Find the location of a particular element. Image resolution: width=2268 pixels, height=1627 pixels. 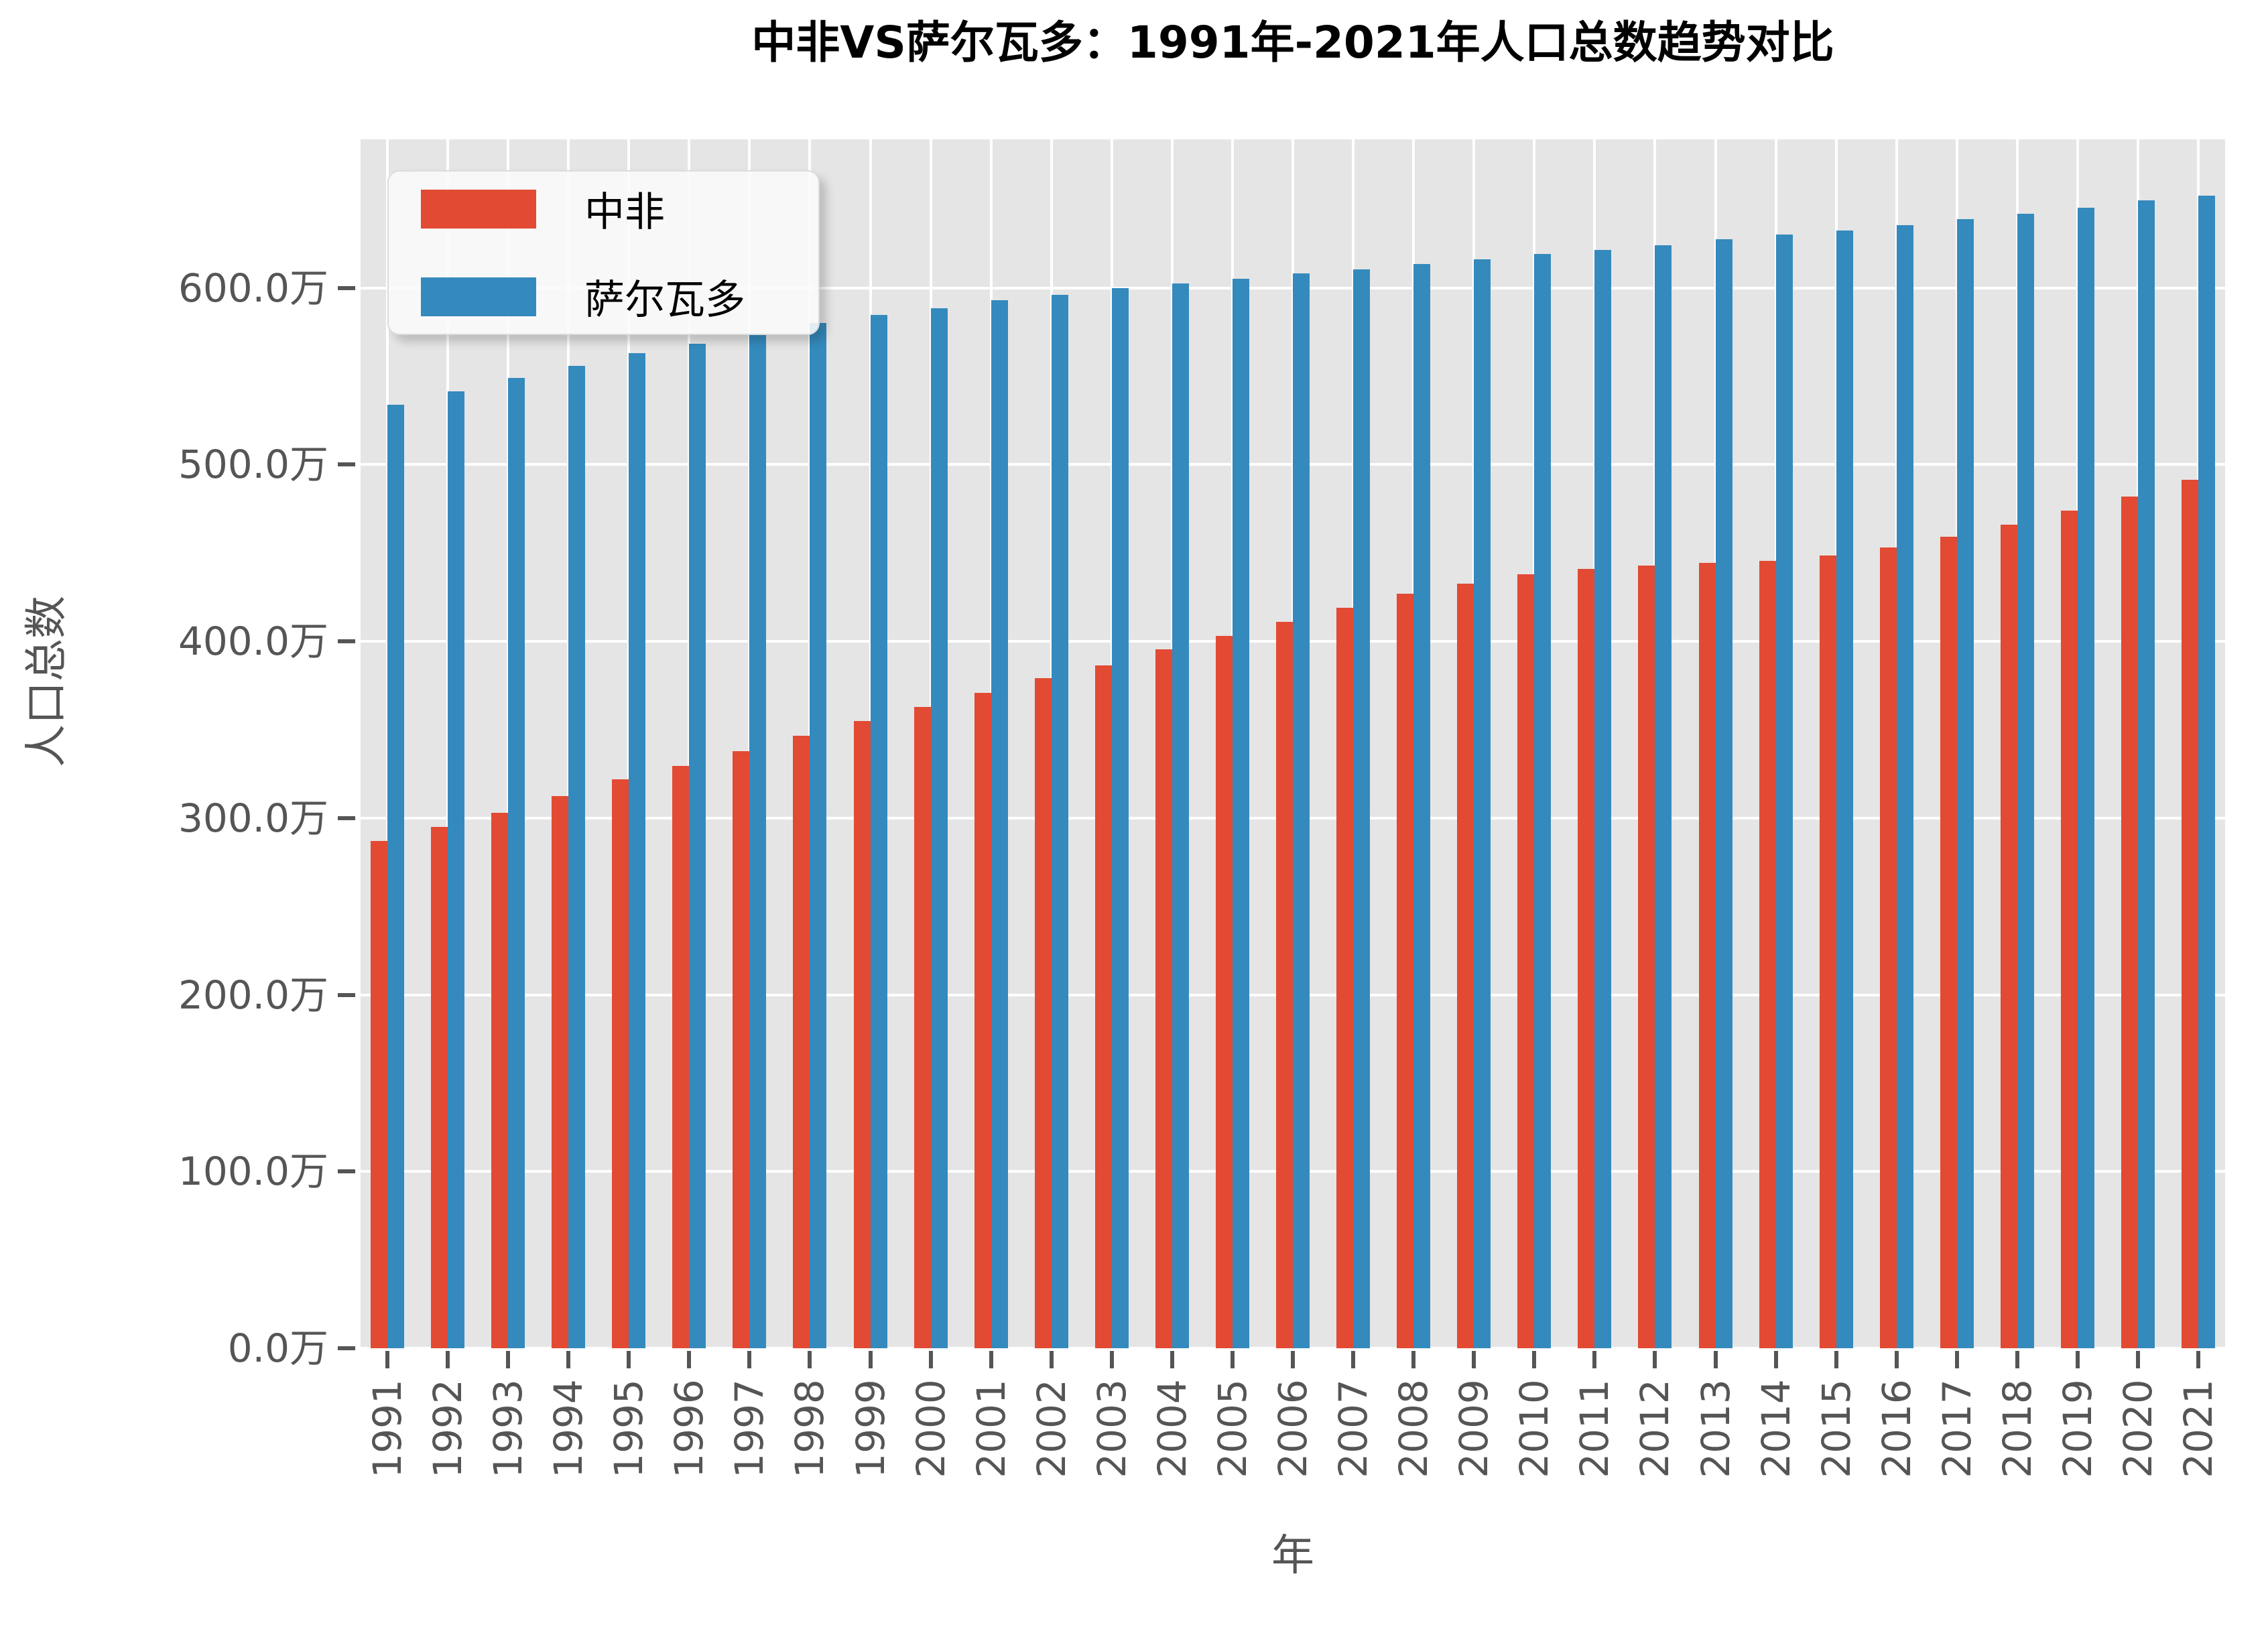

legend-label: 中非 is located at coordinates (624, 212).